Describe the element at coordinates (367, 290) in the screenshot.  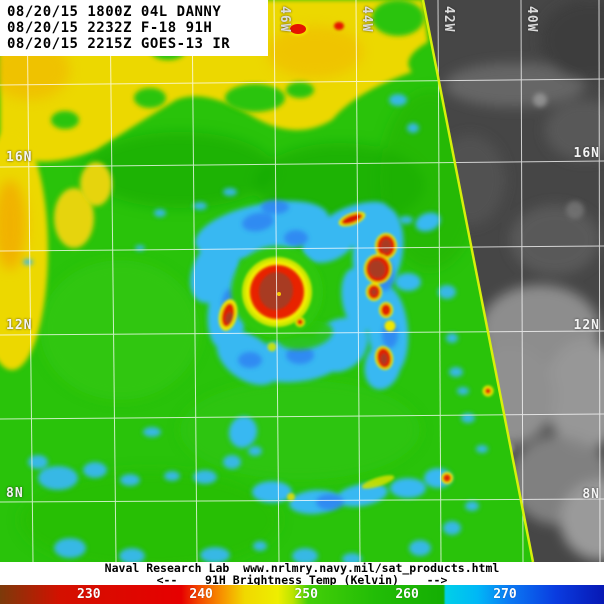
I see `east-arc-cells` at that location.